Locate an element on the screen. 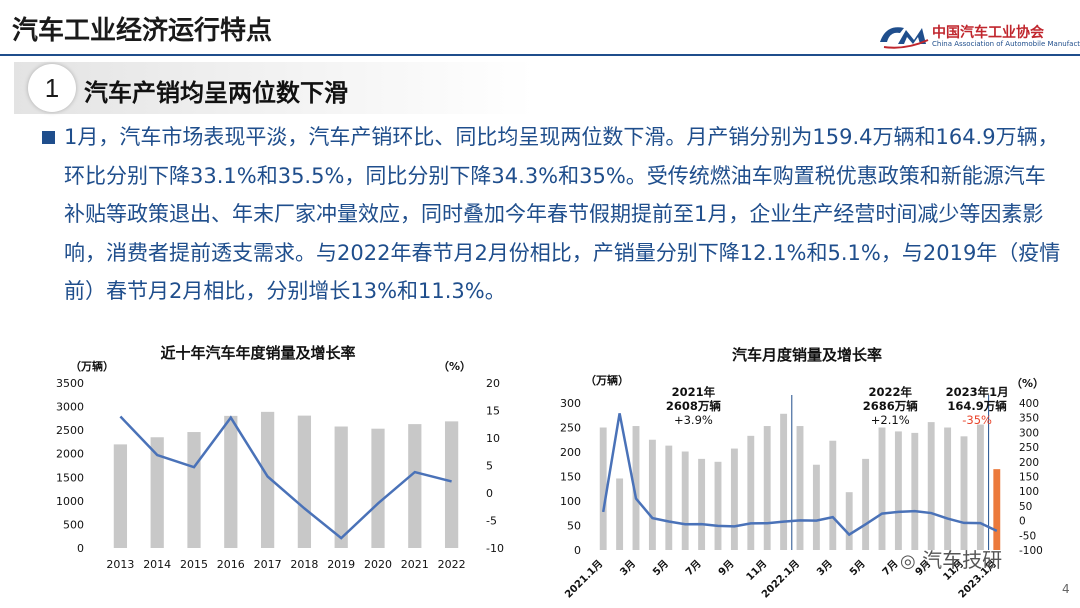 This screenshot has height=608, width=1080. x-tick-label: 2020 is located at coordinates (378, 564).